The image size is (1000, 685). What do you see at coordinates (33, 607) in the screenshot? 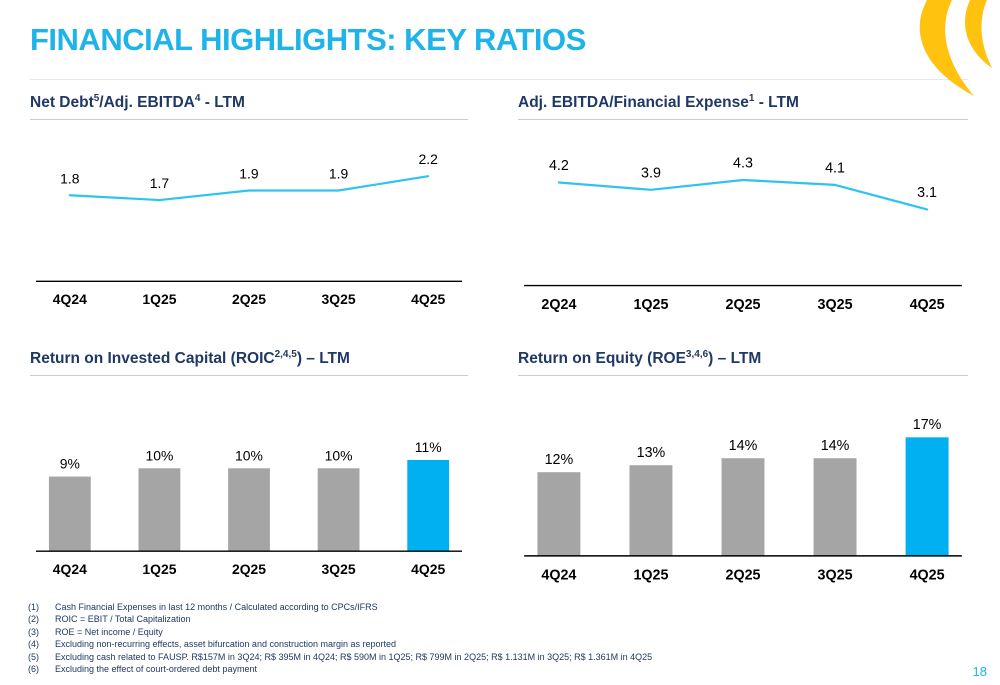
I see `footnote-number: (1)` at bounding box center [33, 607].